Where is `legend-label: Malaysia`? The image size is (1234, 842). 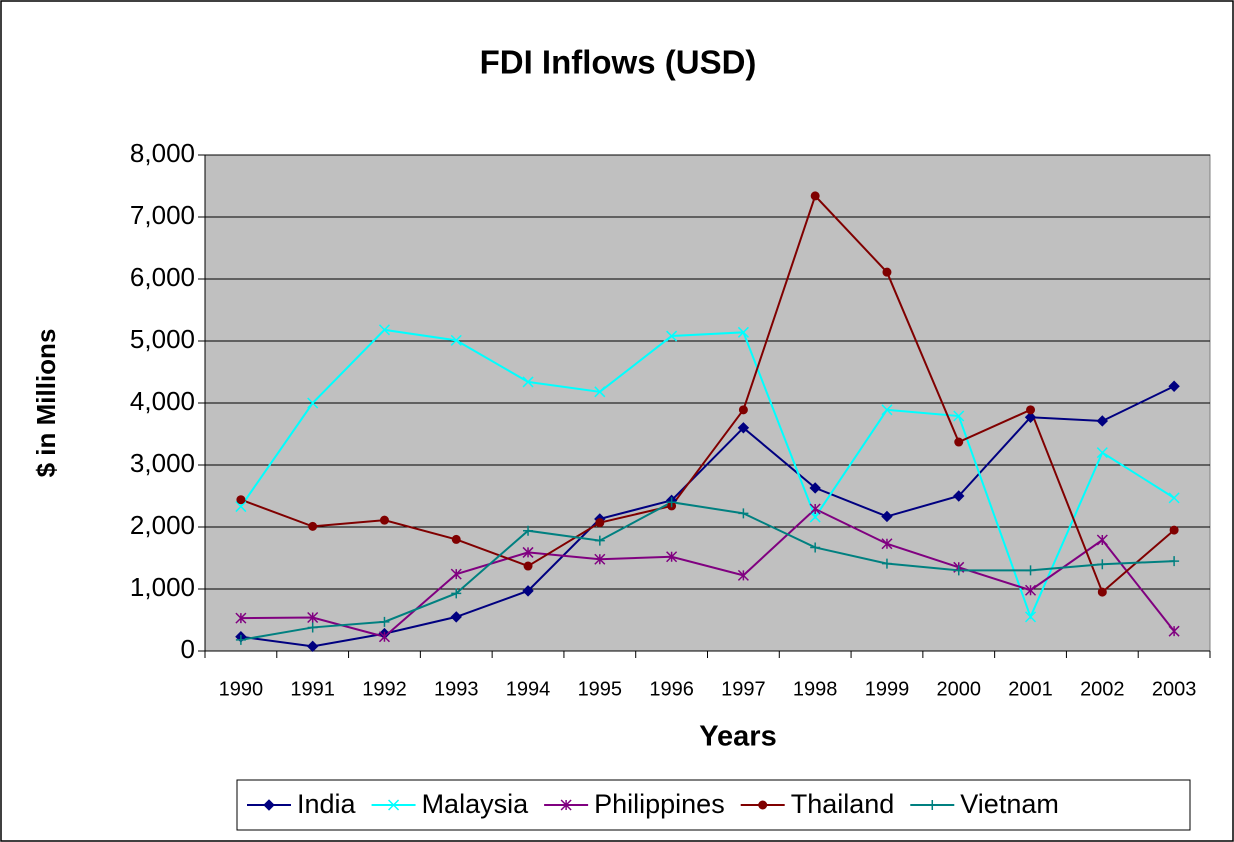
legend-label: Malaysia is located at coordinates (476, 804).